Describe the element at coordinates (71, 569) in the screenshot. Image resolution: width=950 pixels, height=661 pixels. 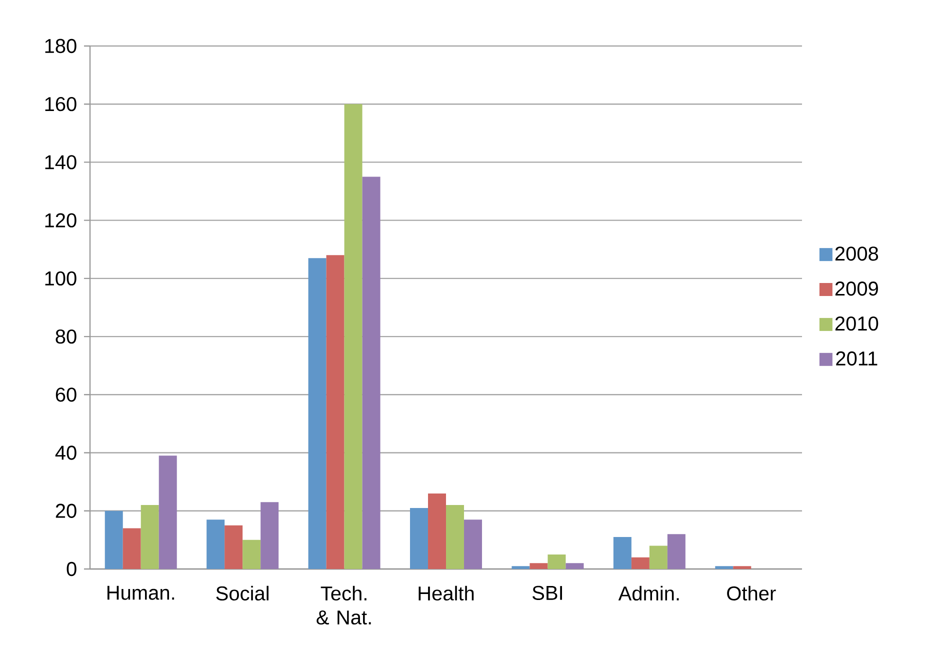
I see `y-tick-label: 0` at that location.